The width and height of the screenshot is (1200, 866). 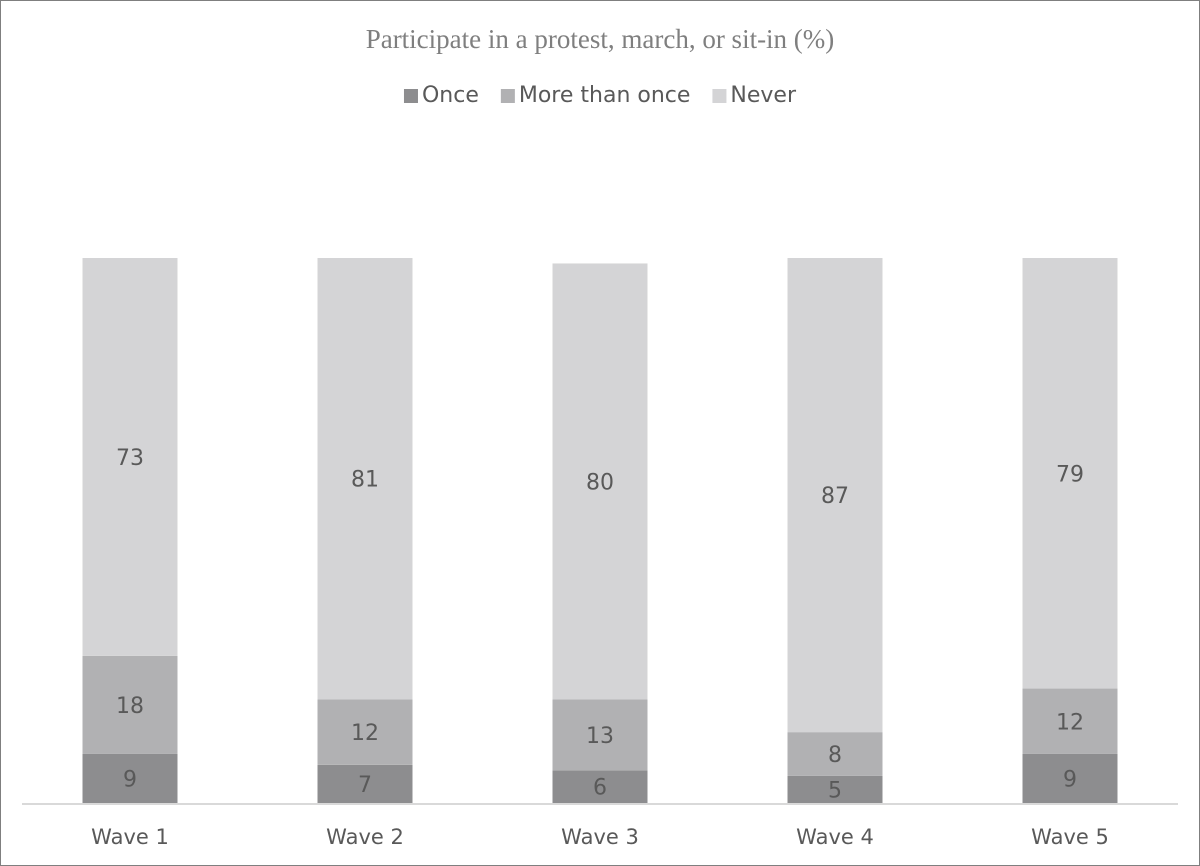 I want to click on data-label: 18, so click(x=130, y=706).